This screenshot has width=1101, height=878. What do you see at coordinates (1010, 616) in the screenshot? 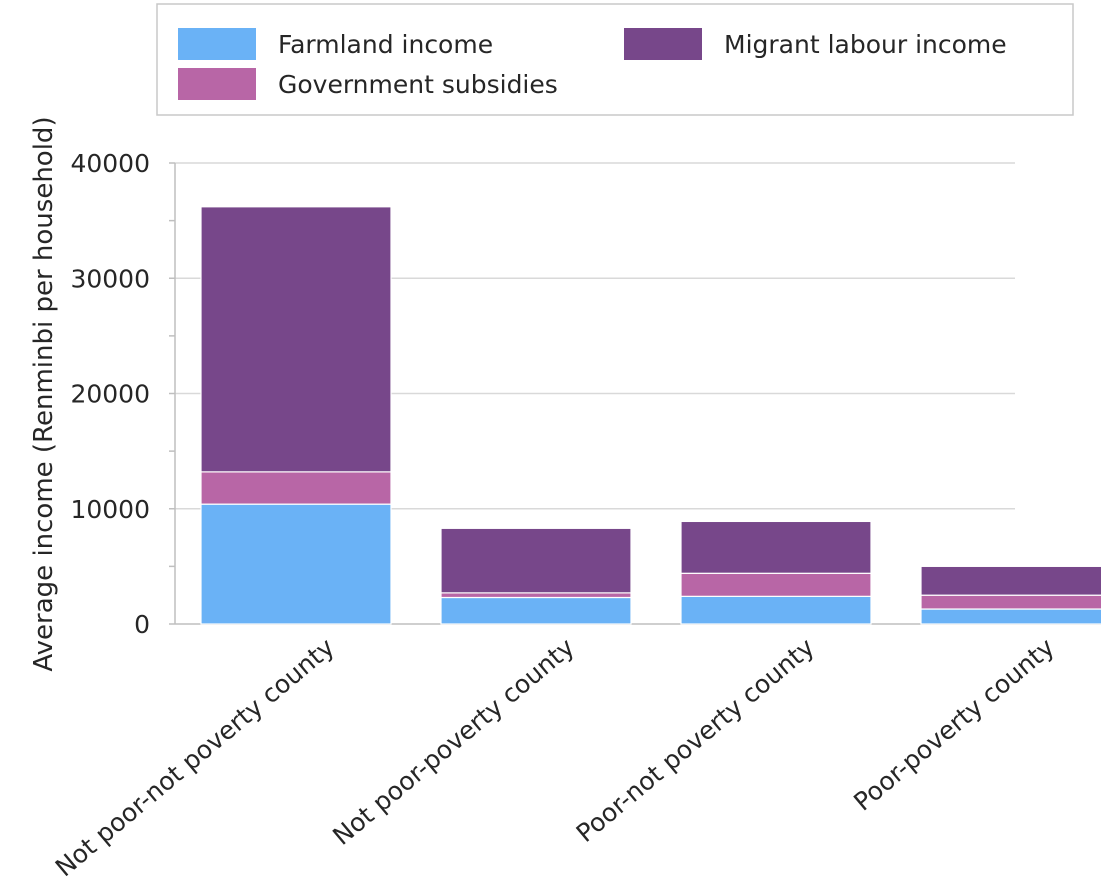
I see `bar-farmland-income-poor-poverty-county` at bounding box center [1010, 616].